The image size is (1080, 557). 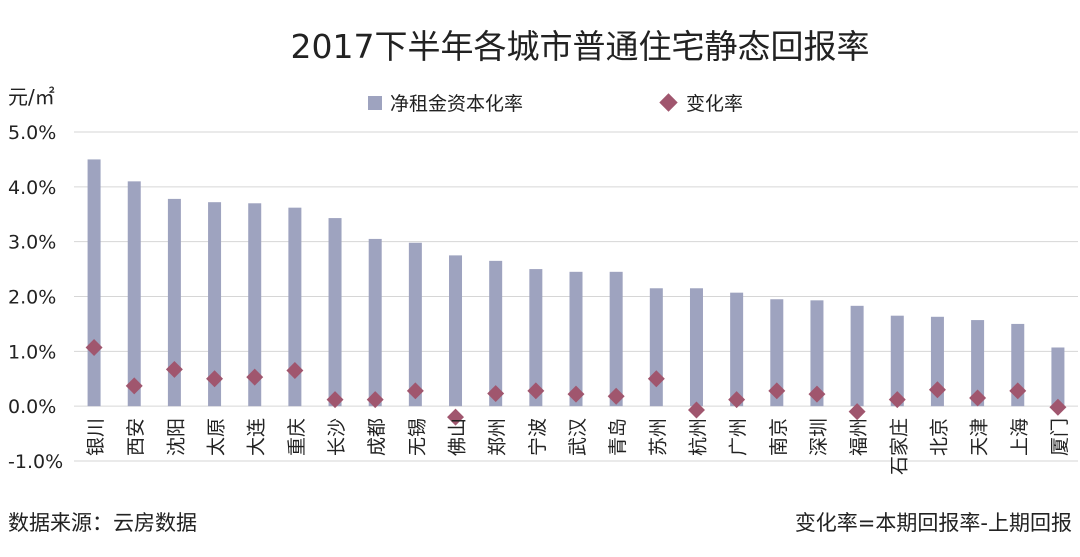 What do you see at coordinates (32, 298) in the screenshot?
I see `y-tick-label: 2.0%` at bounding box center [32, 298].